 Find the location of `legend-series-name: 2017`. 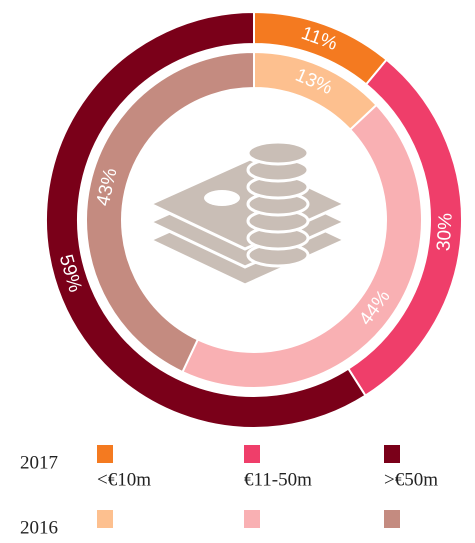

legend-series-name: 2017 is located at coordinates (39, 462).